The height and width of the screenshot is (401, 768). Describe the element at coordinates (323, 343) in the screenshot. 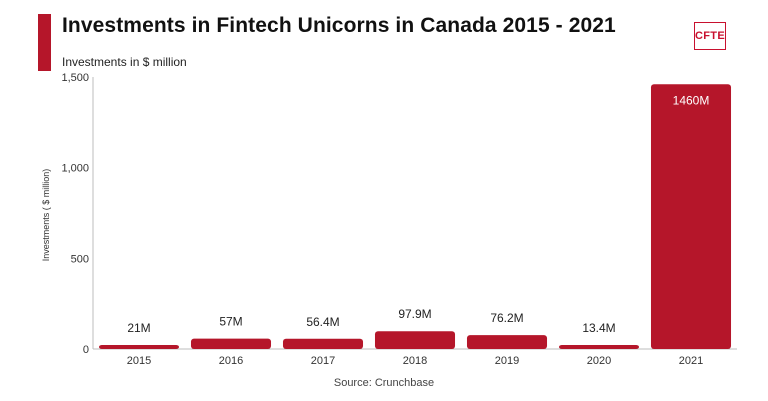

I see `bar-2017` at that location.